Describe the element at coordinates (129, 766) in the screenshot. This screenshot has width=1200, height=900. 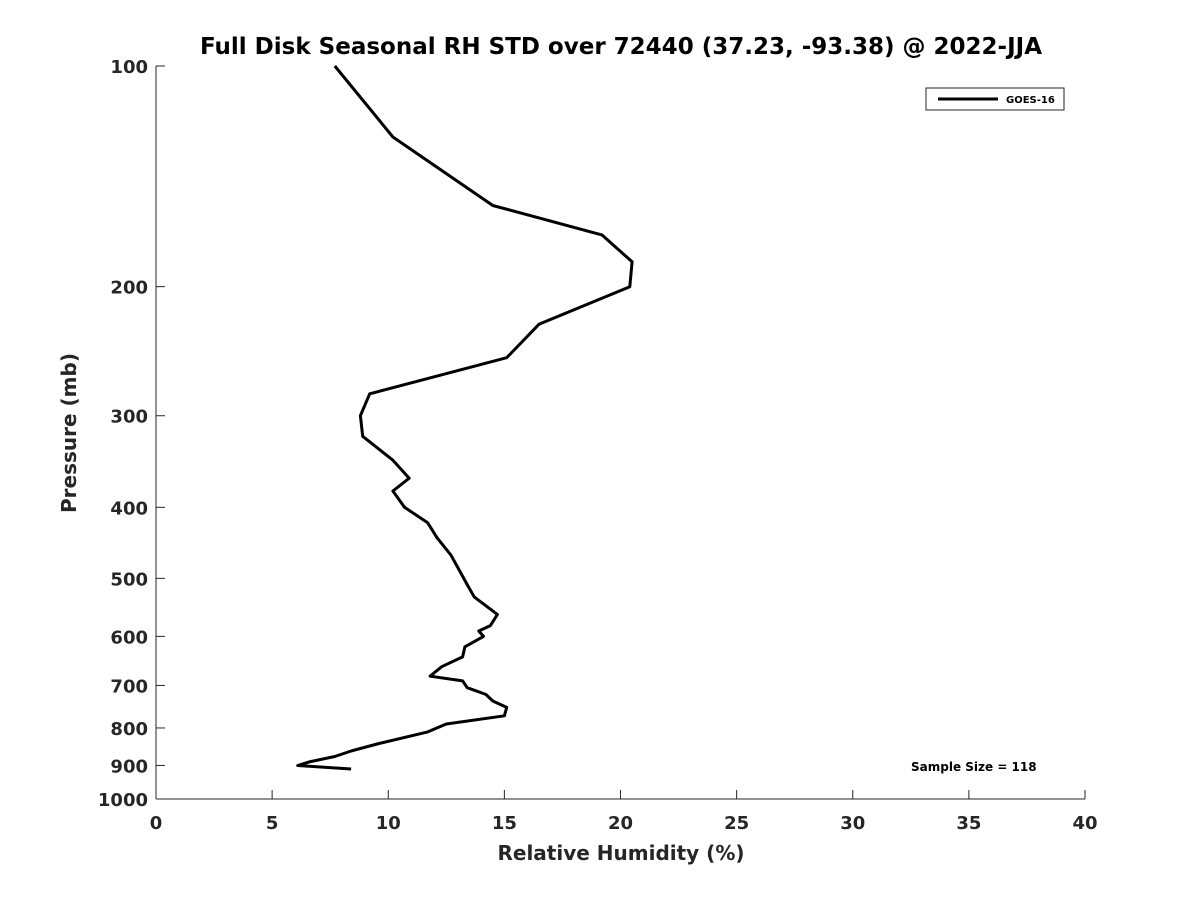
I see `y-tick-label: 900` at that location.